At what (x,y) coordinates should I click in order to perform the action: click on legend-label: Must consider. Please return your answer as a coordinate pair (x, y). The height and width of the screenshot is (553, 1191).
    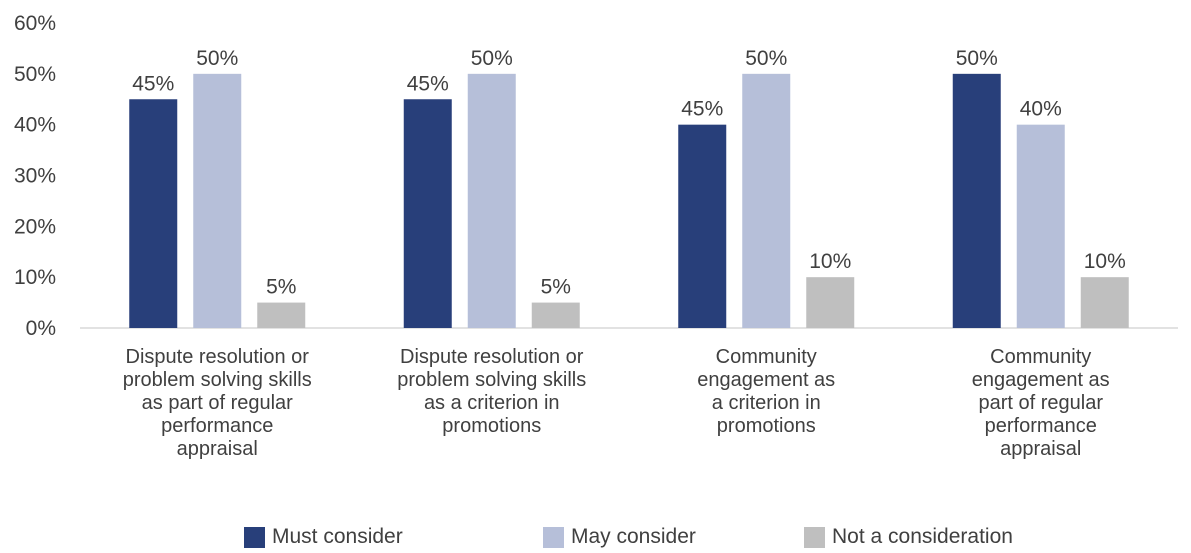
    Looking at the image, I should click on (337, 536).